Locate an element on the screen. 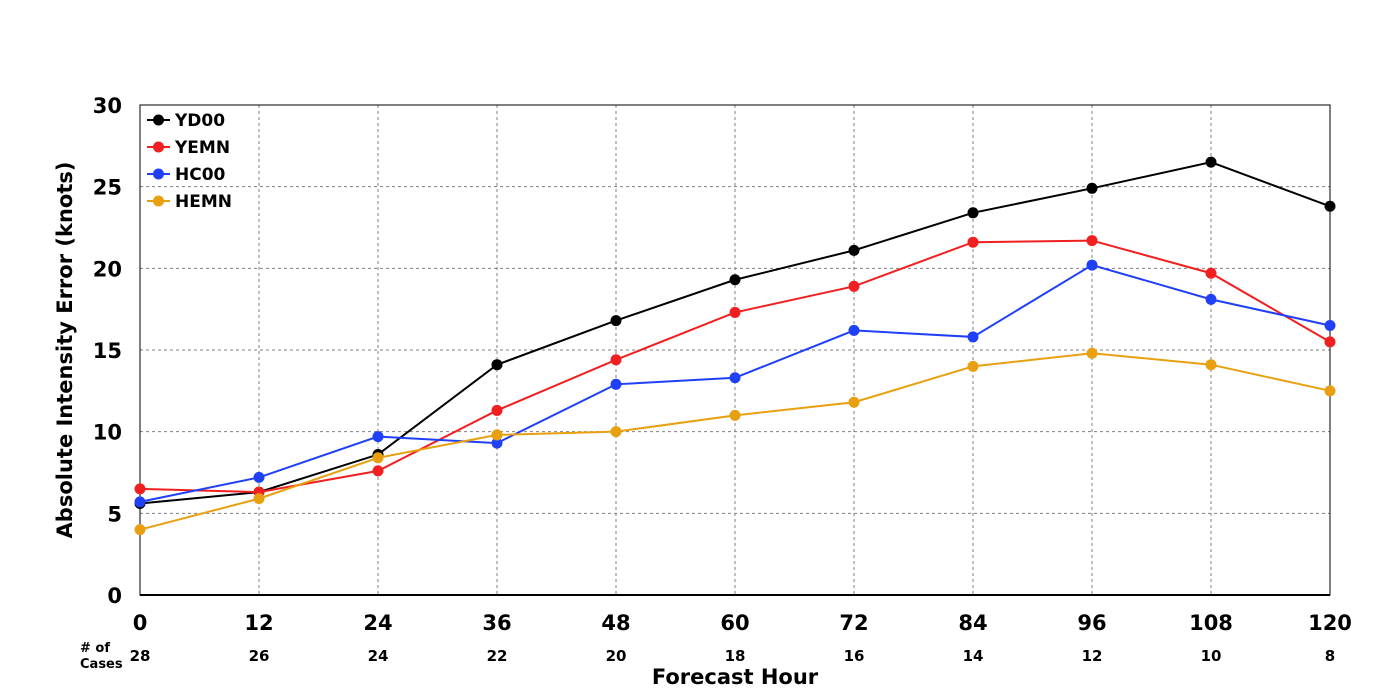 Image resolution: width=1400 pixels, height=700 pixels. case-count-label: 24 is located at coordinates (378, 656).